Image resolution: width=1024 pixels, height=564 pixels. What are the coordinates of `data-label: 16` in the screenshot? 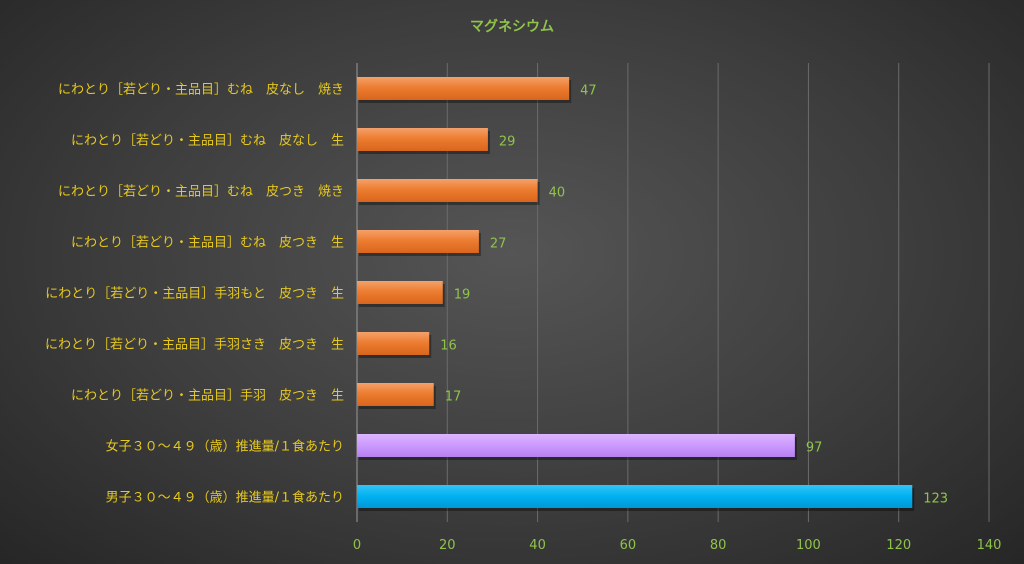 It's located at (448, 346).